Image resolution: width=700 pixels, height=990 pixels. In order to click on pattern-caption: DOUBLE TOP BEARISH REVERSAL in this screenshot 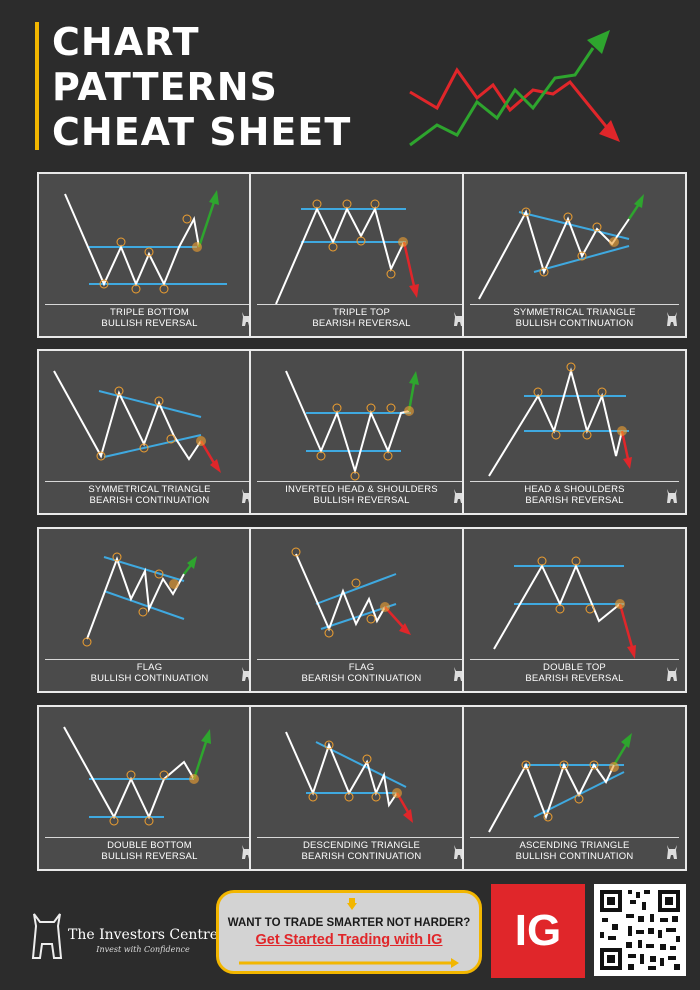, I will do `click(574, 672)`.